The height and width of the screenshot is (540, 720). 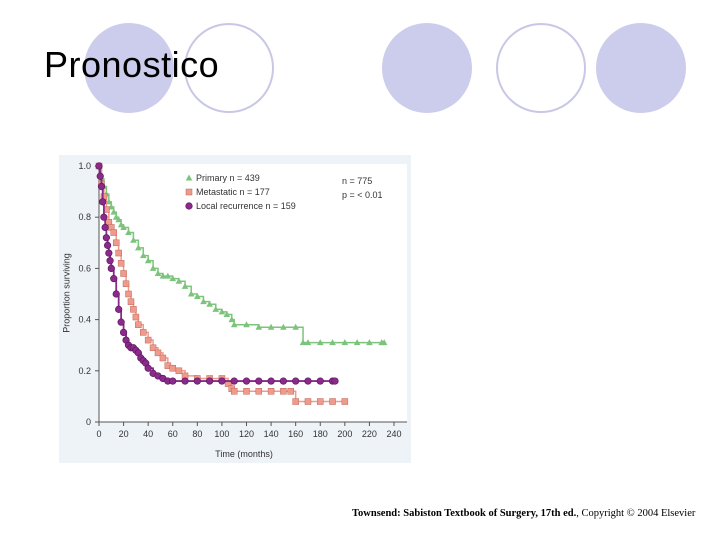 I want to click on y-tick-label: 0.6, so click(x=84, y=268).